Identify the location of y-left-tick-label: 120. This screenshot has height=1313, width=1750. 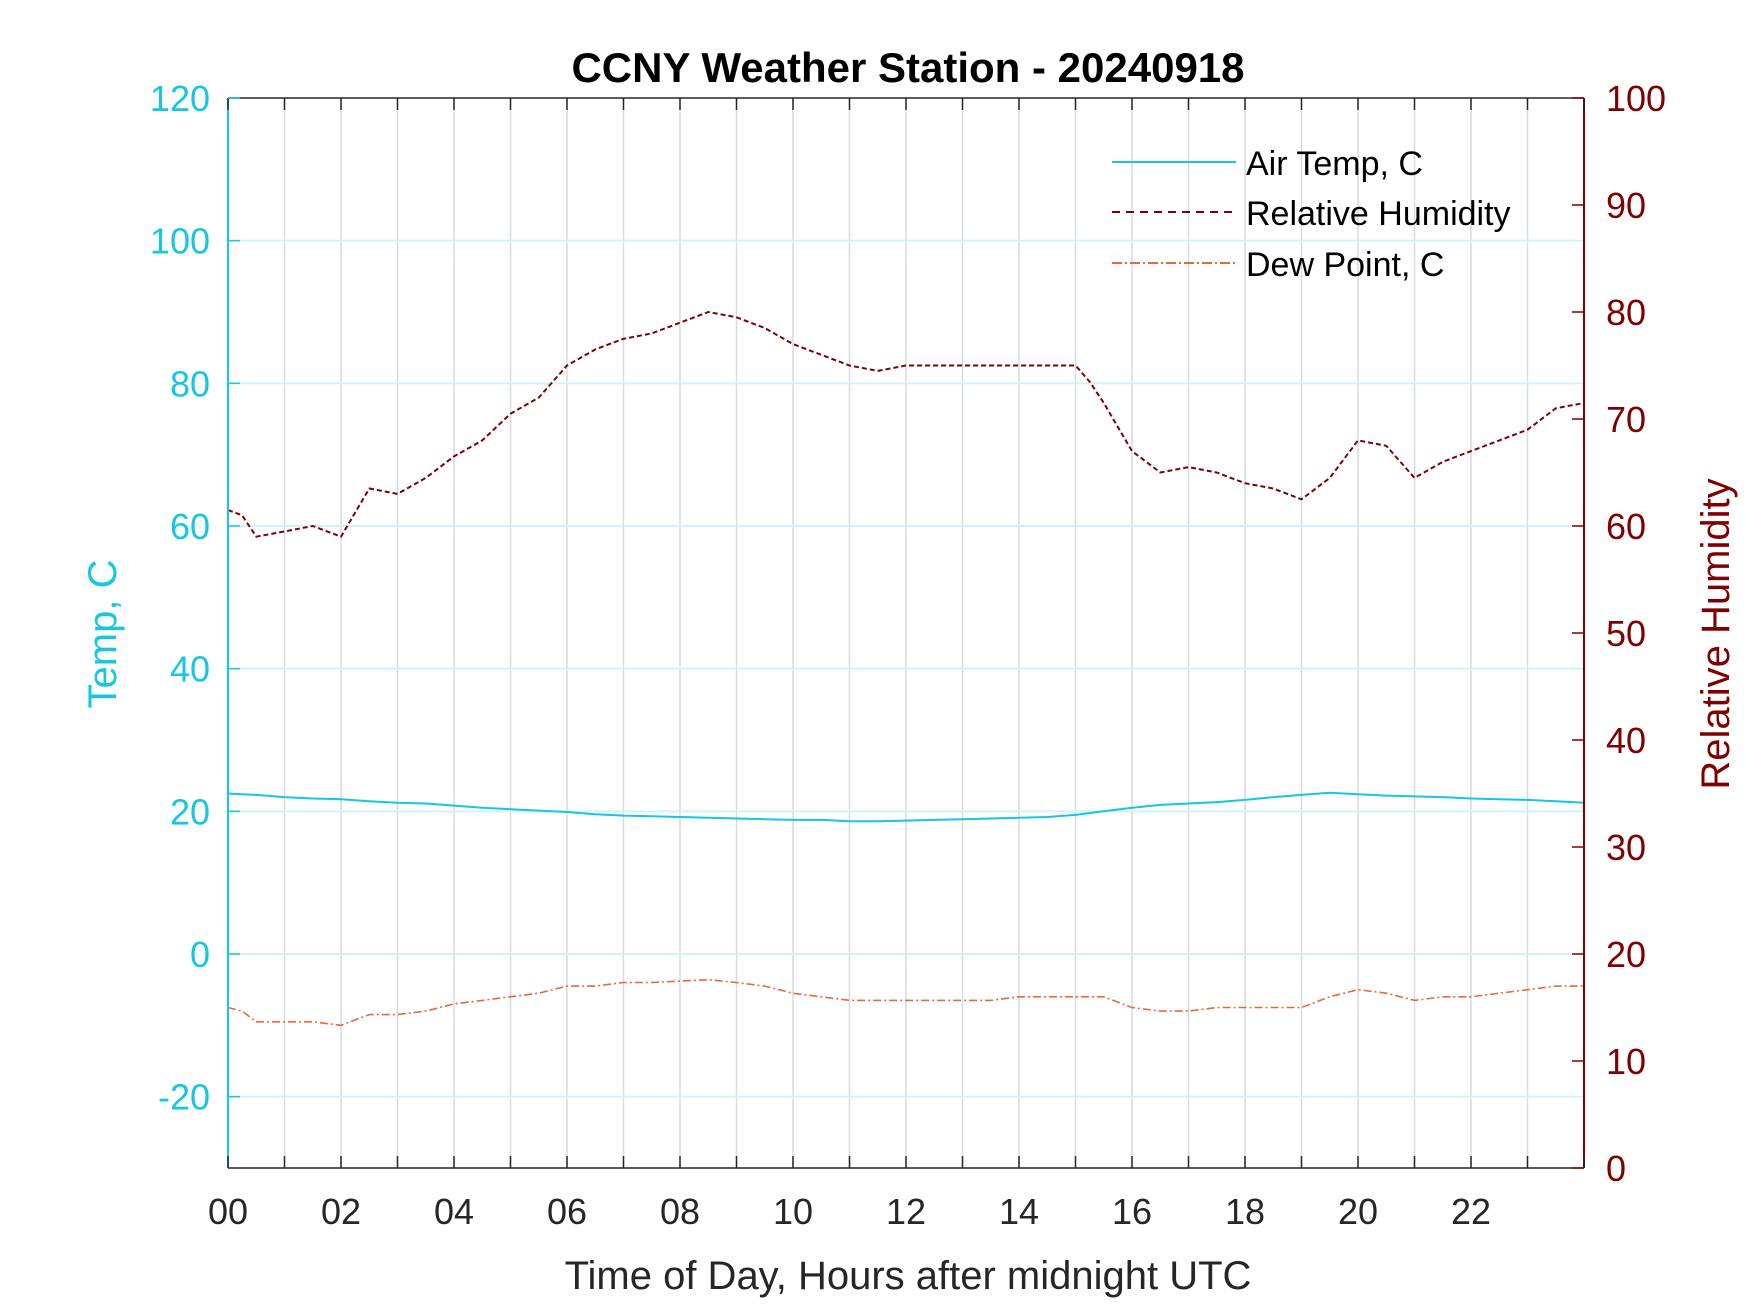
(180, 98).